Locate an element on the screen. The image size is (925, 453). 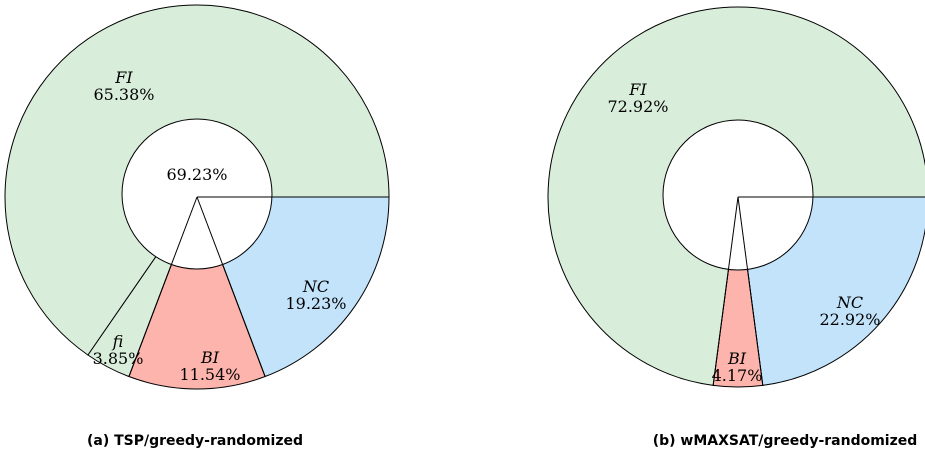
slice-percent-nc: 19.23% is located at coordinates (315, 303).